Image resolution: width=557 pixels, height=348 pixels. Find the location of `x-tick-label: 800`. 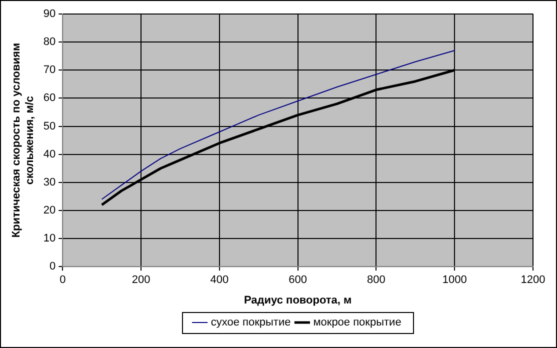

x-tick-label: 800 is located at coordinates (376, 280).